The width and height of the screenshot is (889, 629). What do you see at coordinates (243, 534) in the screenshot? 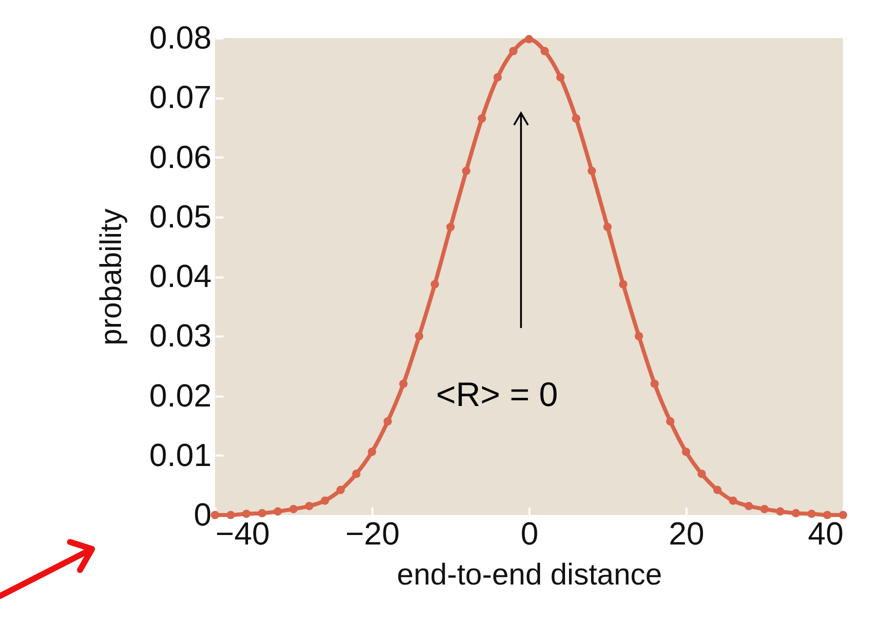
I see `x-tick-label: −40` at bounding box center [243, 534].